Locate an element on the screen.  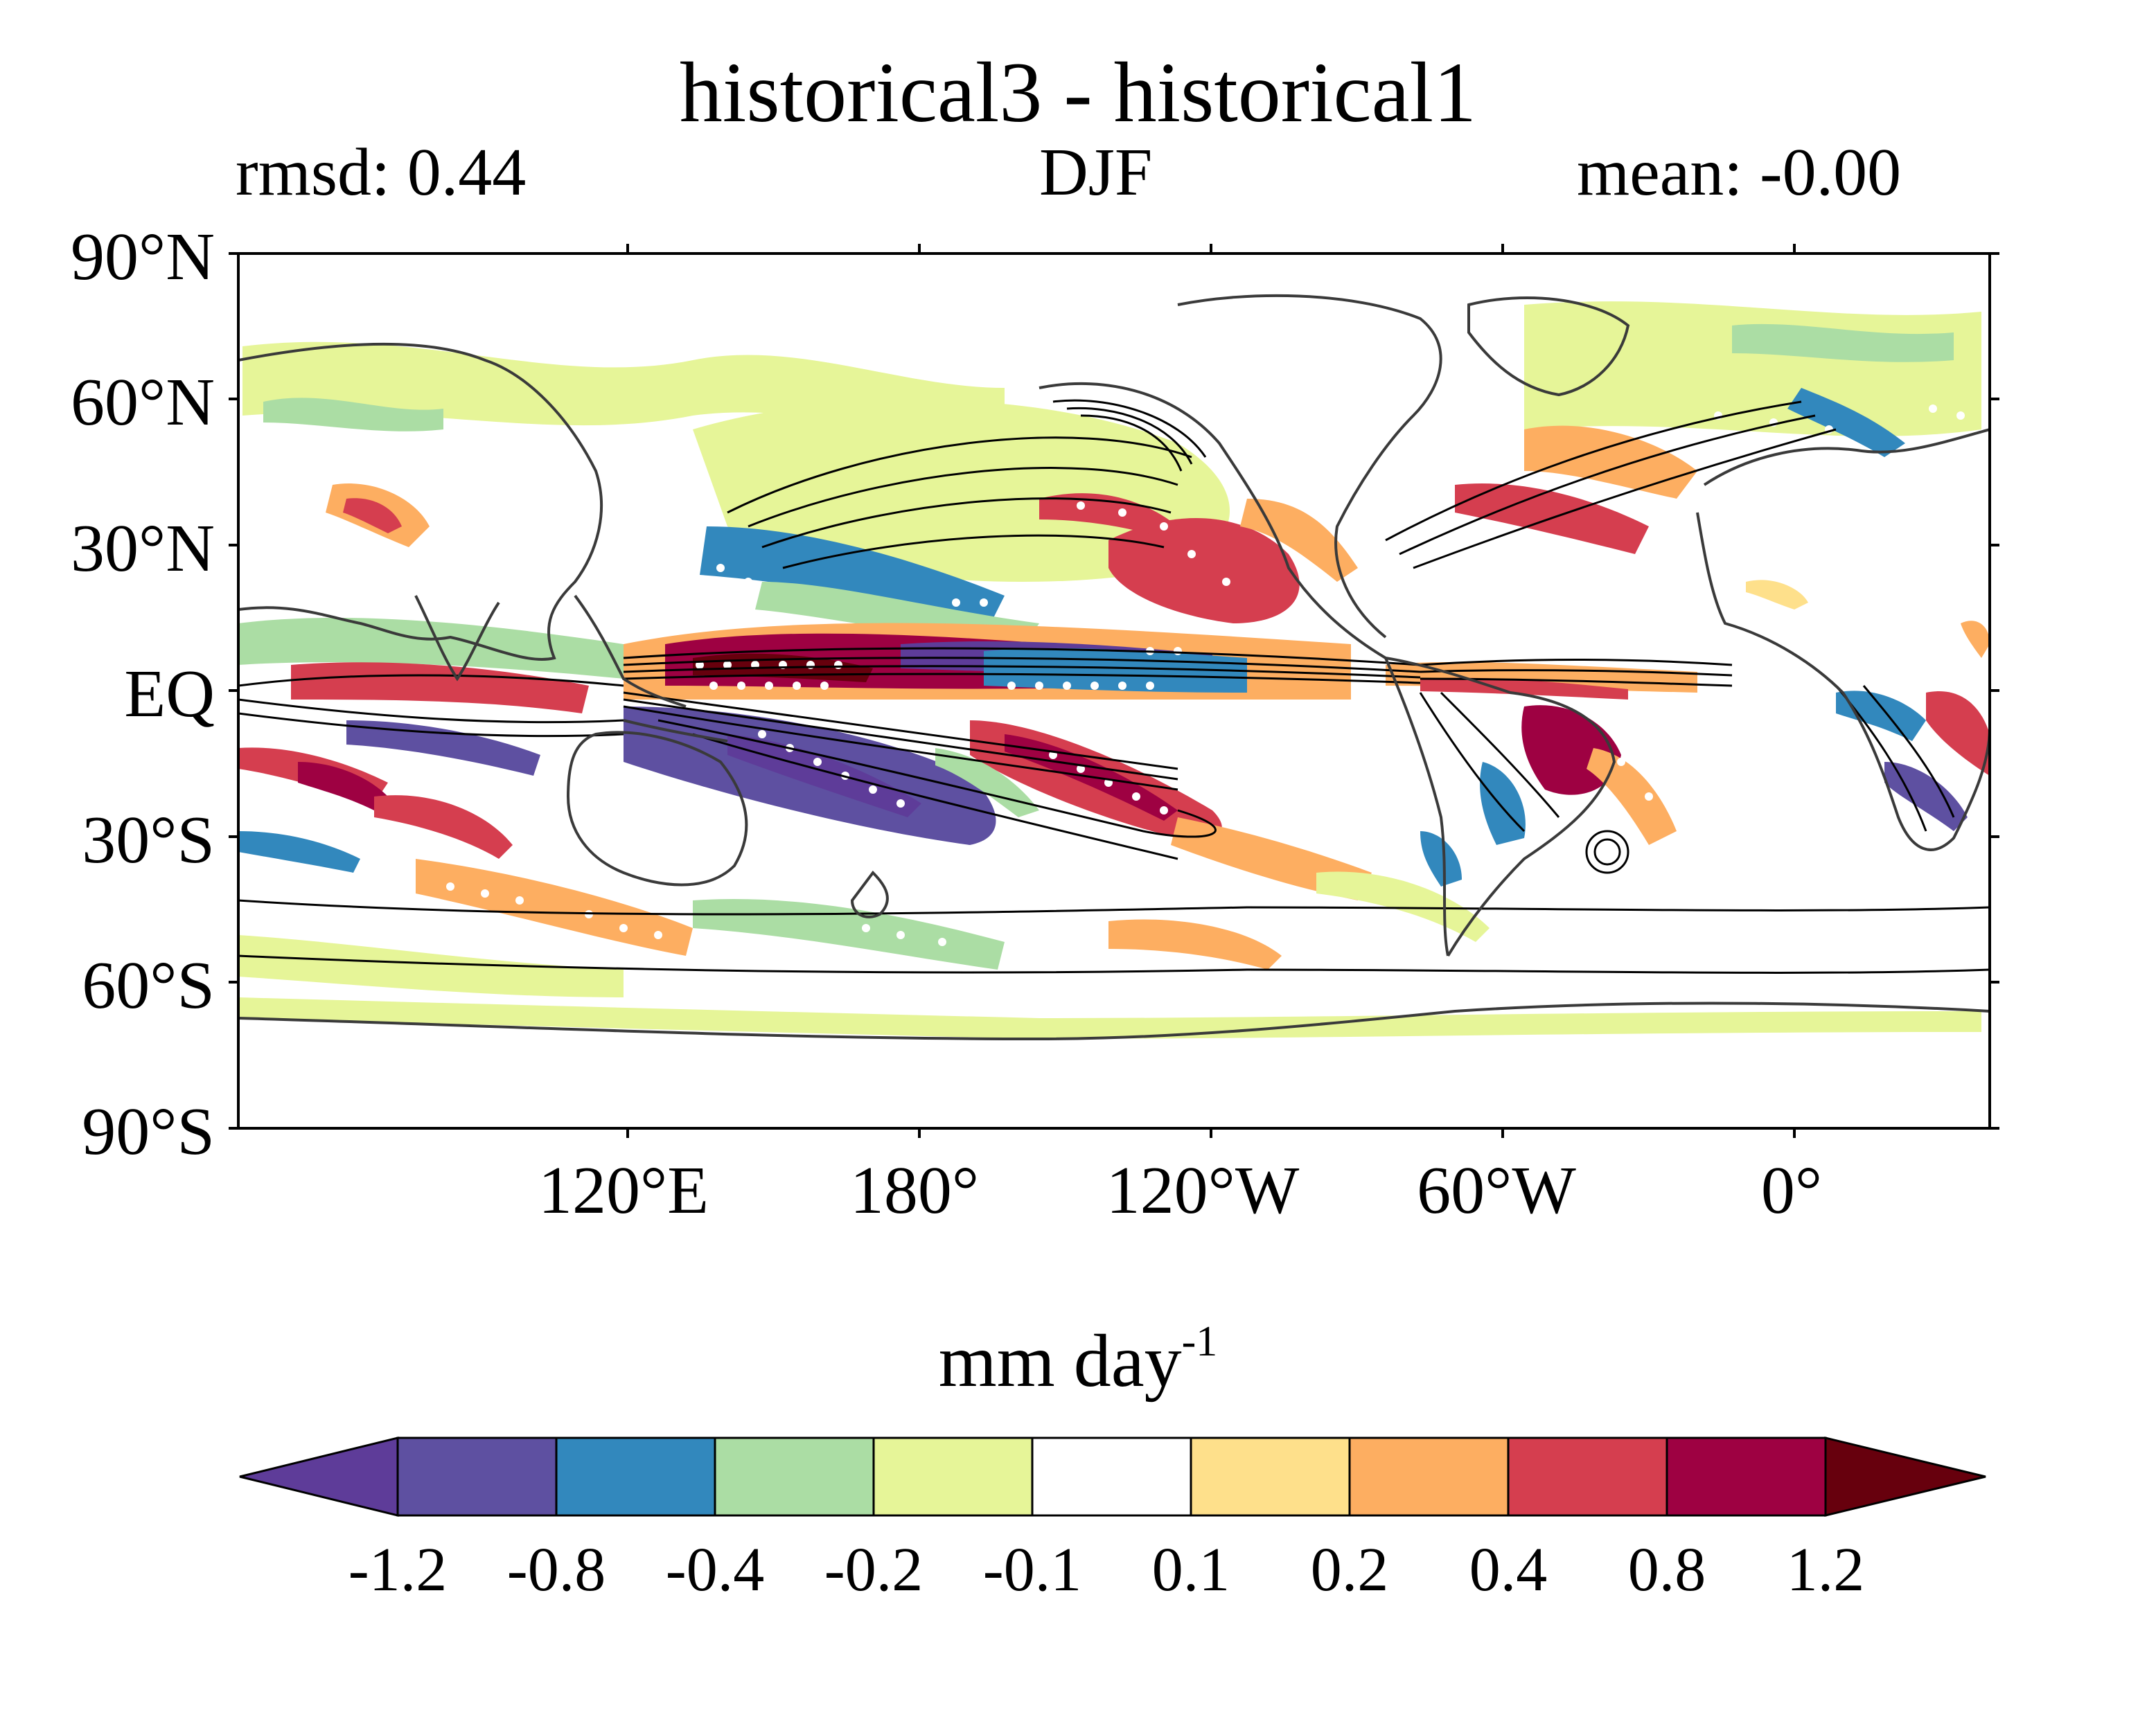
y-tick-label: 60°S is located at coordinates (148, 986).